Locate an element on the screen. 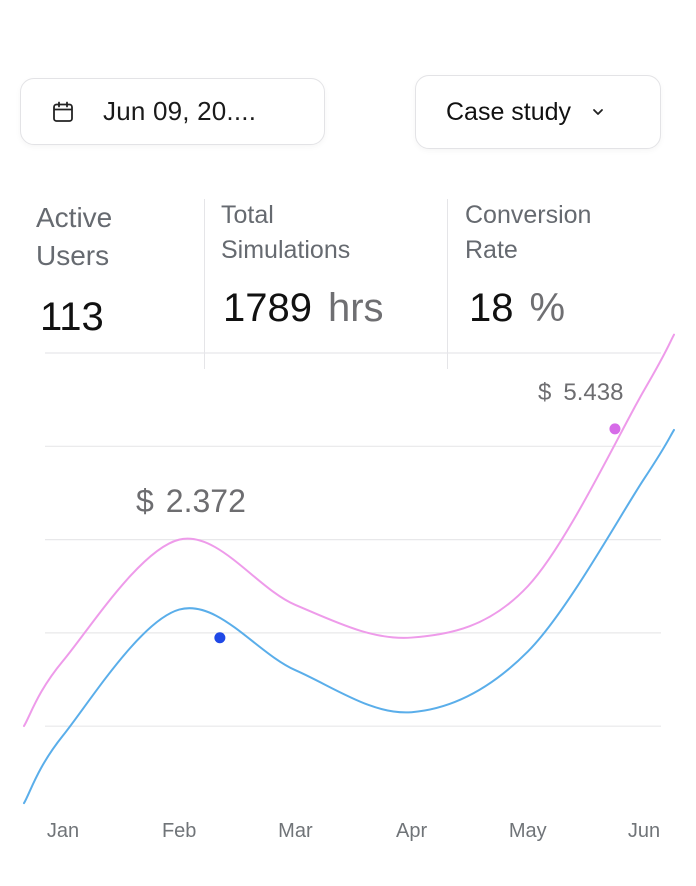  stat-conversion-rate: Conversion Rate 18% is located at coordinates (575, 264).